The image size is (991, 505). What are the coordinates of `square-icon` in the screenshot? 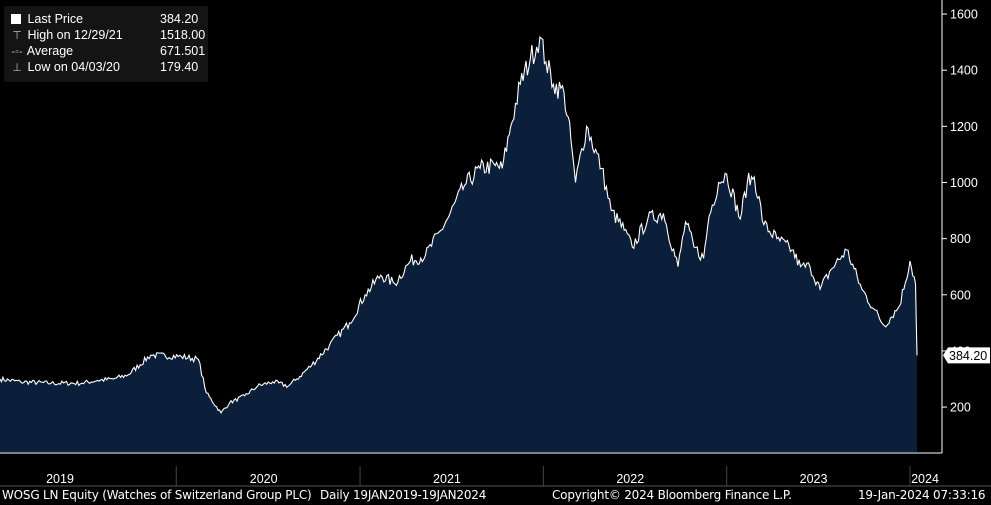 It's located at (16, 19).